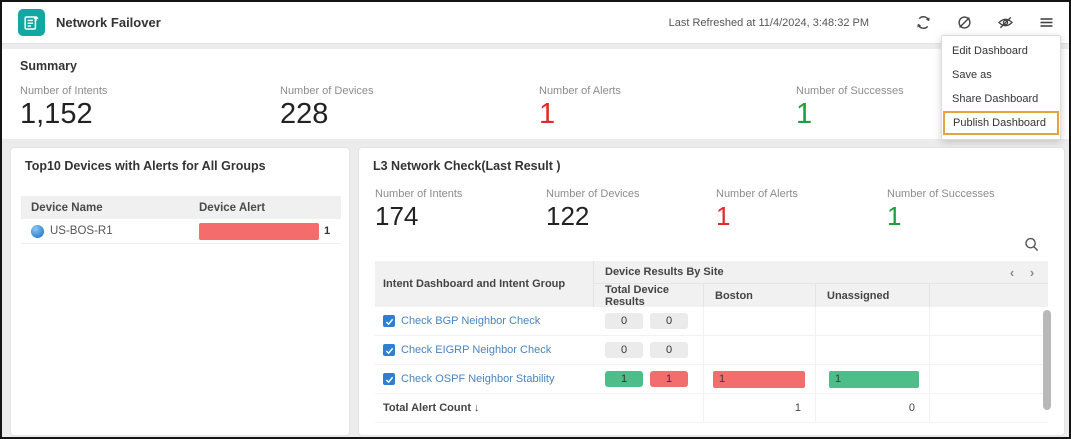 The width and height of the screenshot is (1071, 439). Describe the element at coordinates (1032, 272) in the screenshot. I see `chevron-right-icon: ›` at that location.